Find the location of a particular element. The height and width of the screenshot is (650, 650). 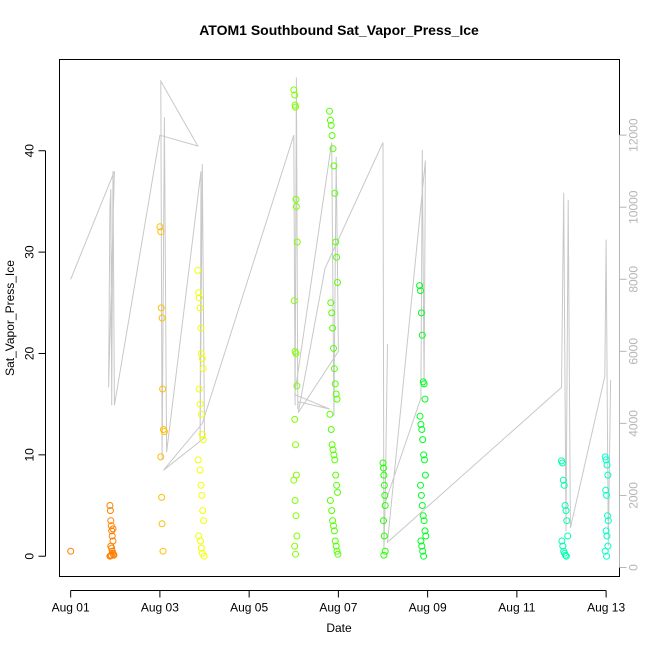

y2-tick-label: 10000 is located at coordinates (634, 207).